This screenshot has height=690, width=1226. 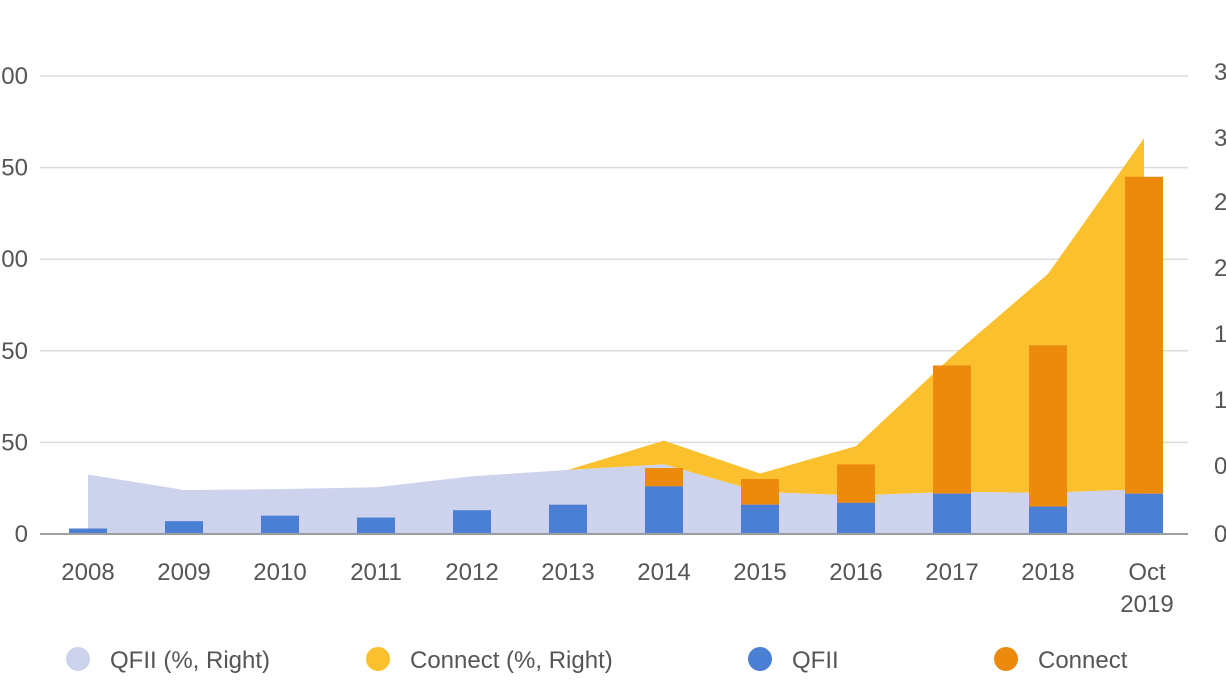 I want to click on legend-label-2: QFII, so click(x=815, y=660).